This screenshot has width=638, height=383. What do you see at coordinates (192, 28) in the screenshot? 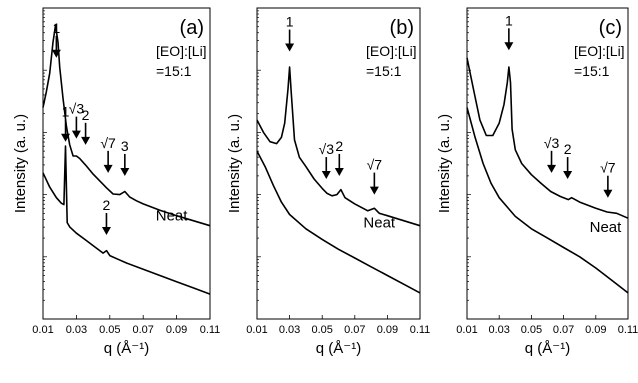
I see `panel-label: (a)` at bounding box center [192, 28].